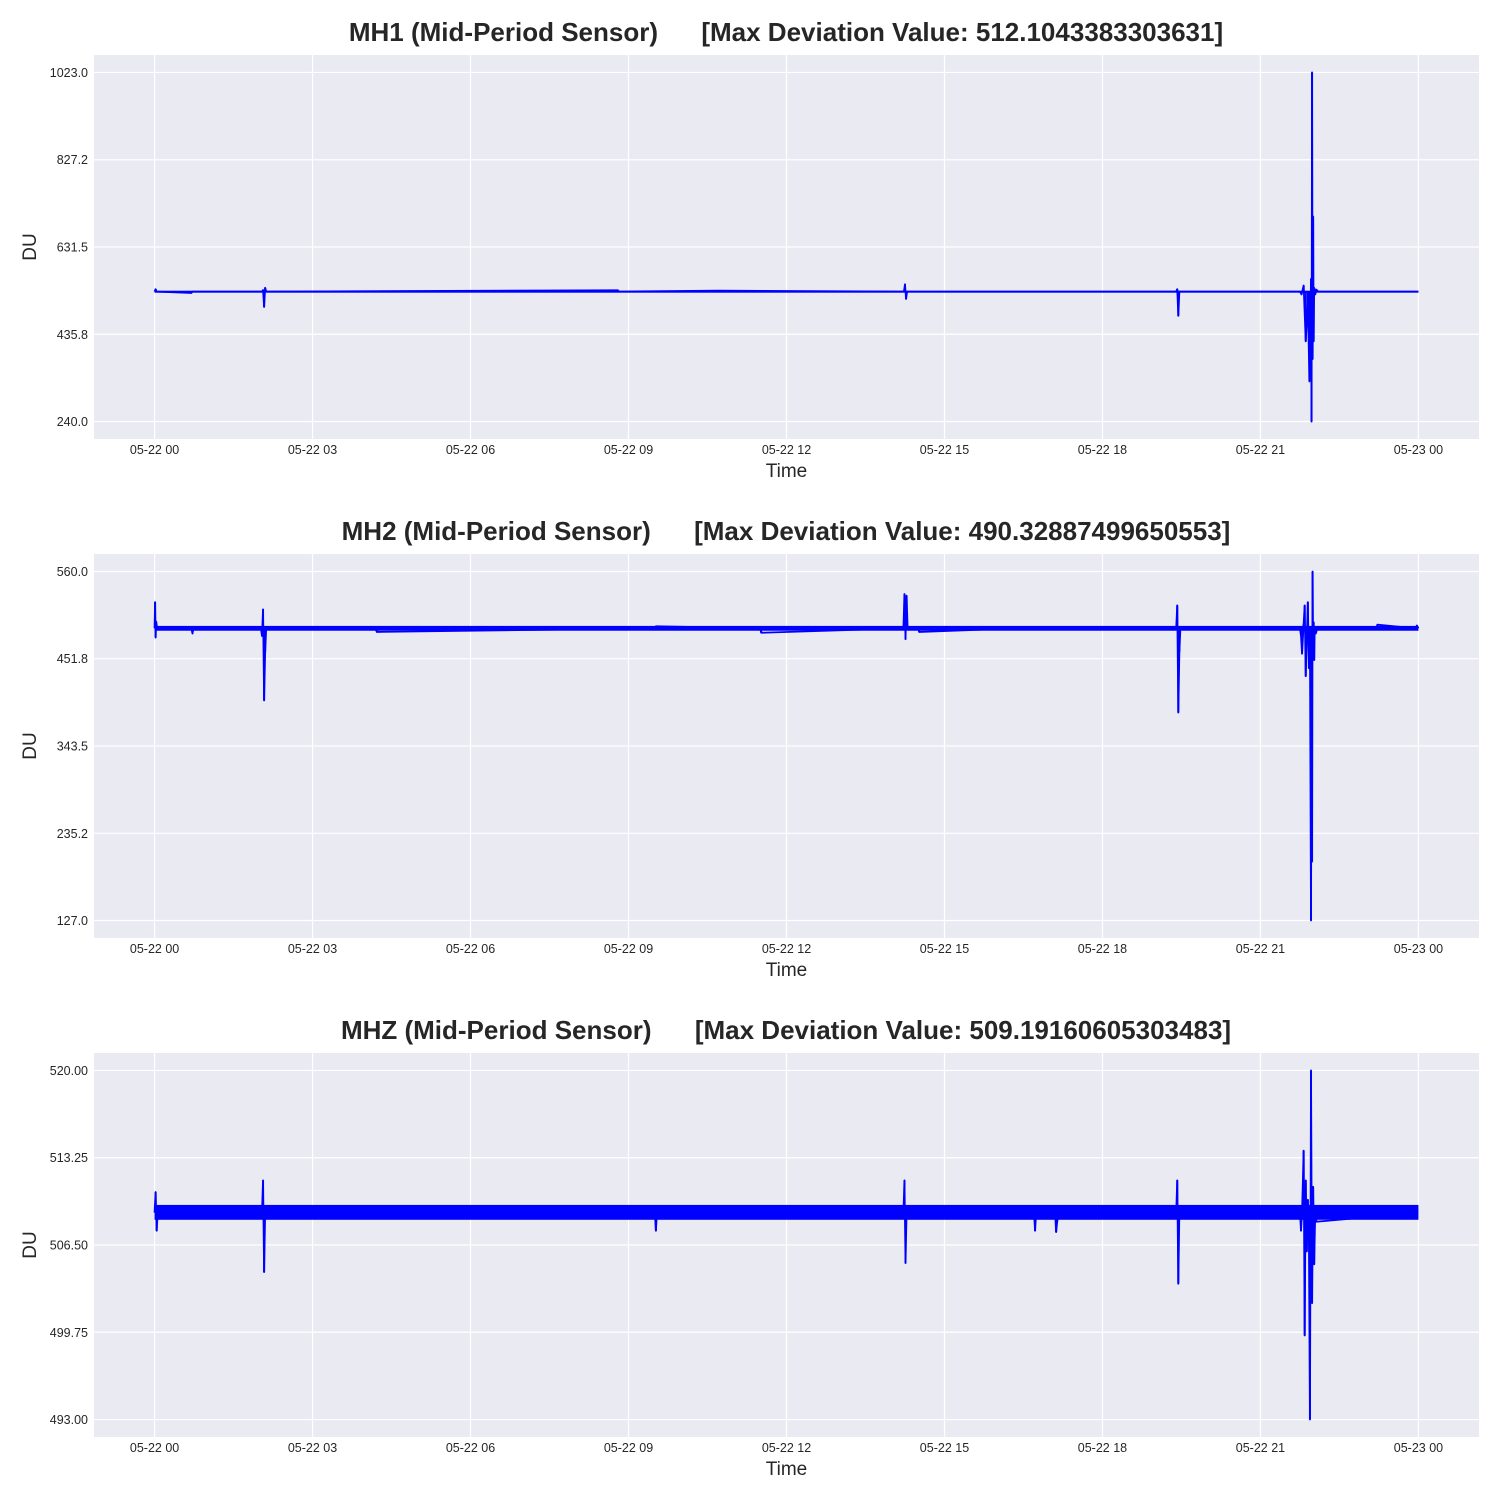  What do you see at coordinates (69, 1333) in the screenshot?
I see `y-tick-label: 499.75` at bounding box center [69, 1333].